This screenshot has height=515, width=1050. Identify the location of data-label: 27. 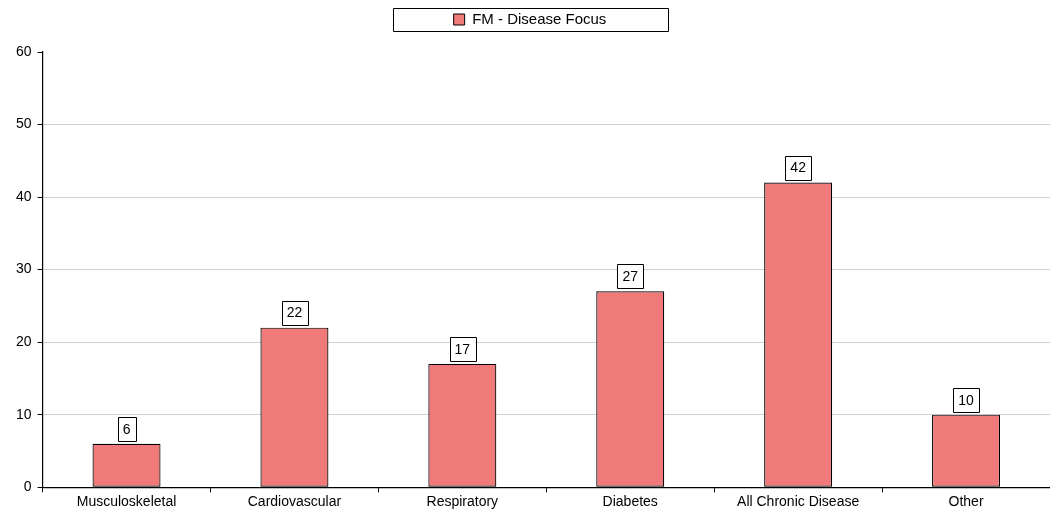
(630, 276).